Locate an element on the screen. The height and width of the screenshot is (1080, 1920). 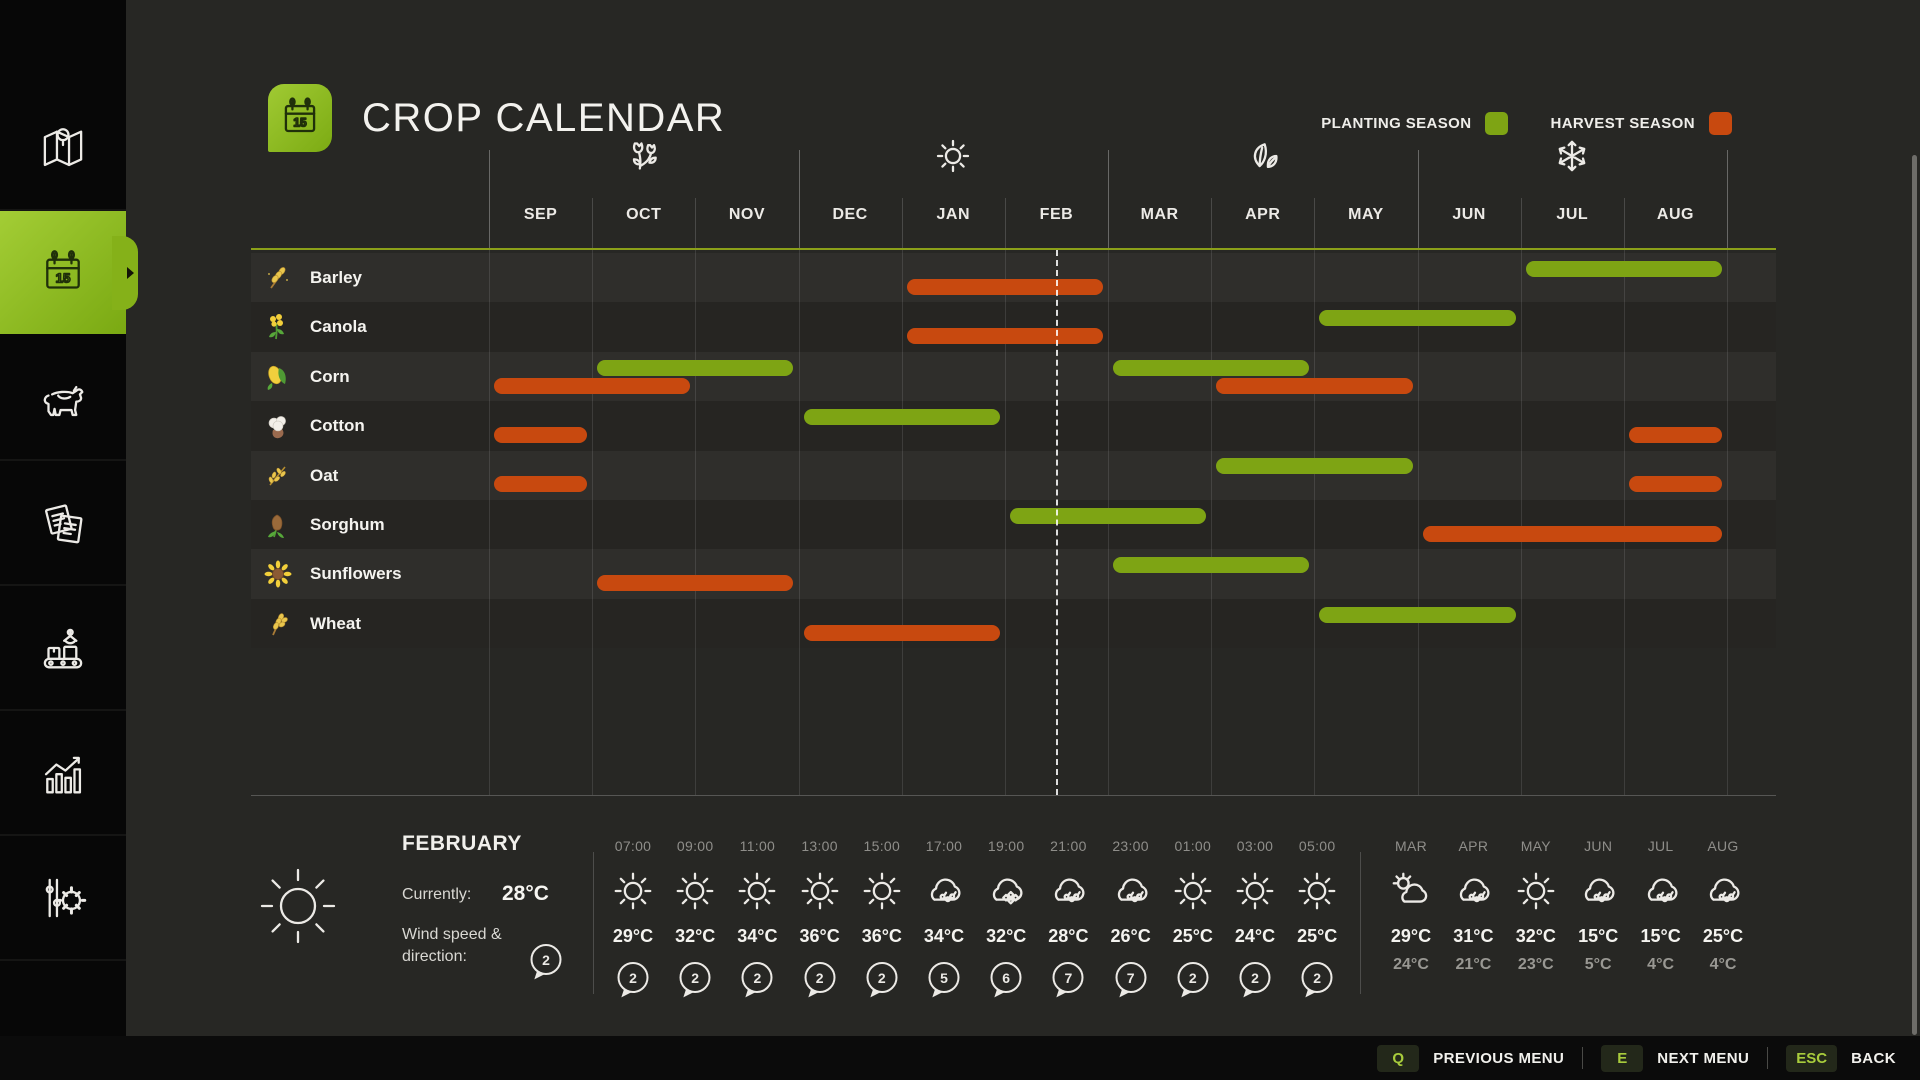
active-tab-bump is located at coordinates (125, 272).